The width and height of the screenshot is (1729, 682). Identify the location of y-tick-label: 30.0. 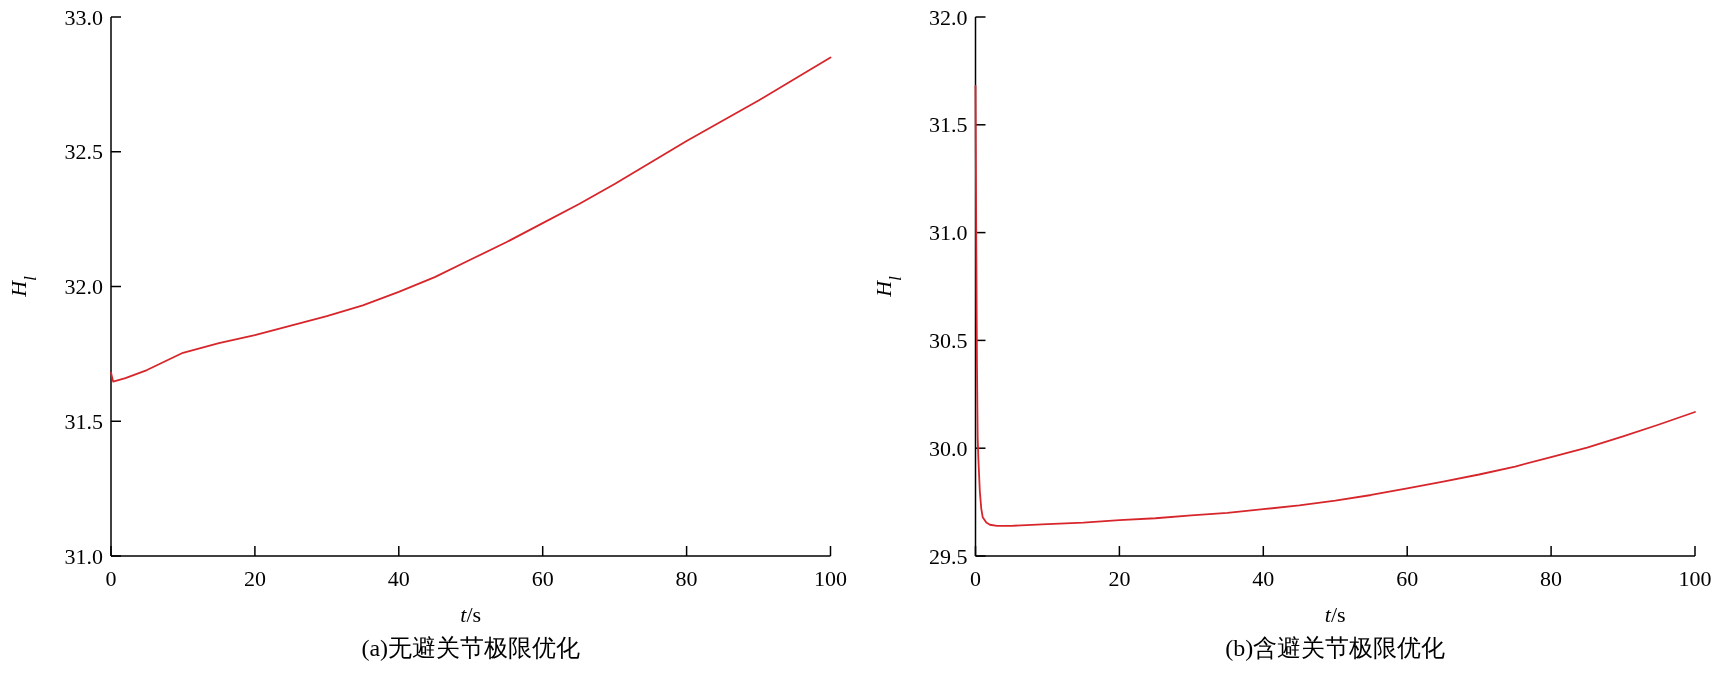
(948, 448).